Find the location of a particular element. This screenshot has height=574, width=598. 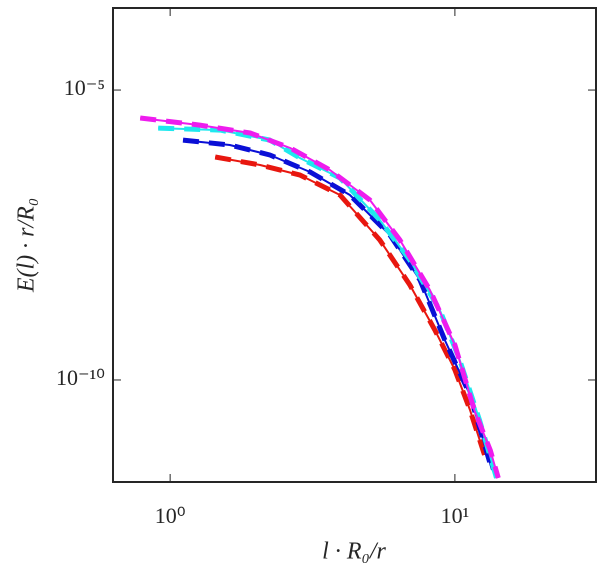

x-tick-label: 10¹ is located at coordinates (455, 515).